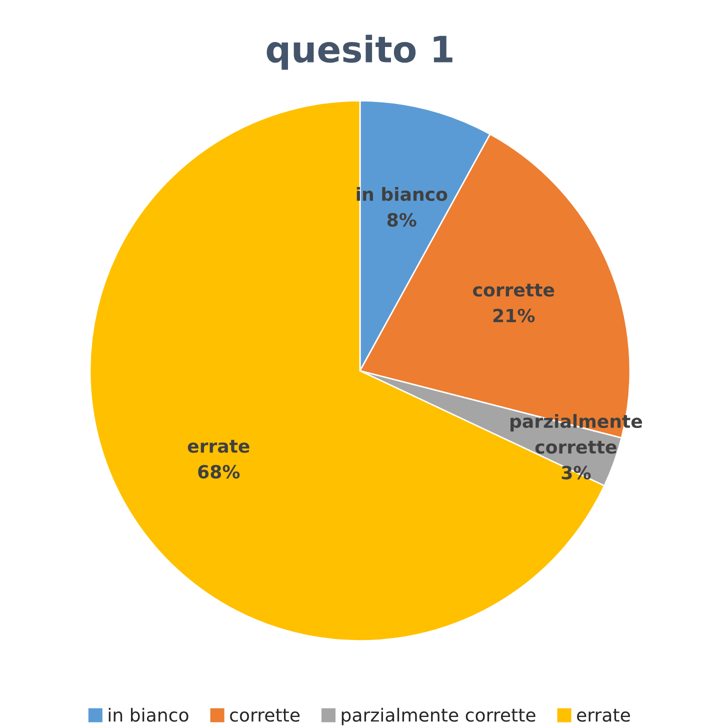  What do you see at coordinates (148, 715) in the screenshot?
I see `legend-label: in bianco` at bounding box center [148, 715].